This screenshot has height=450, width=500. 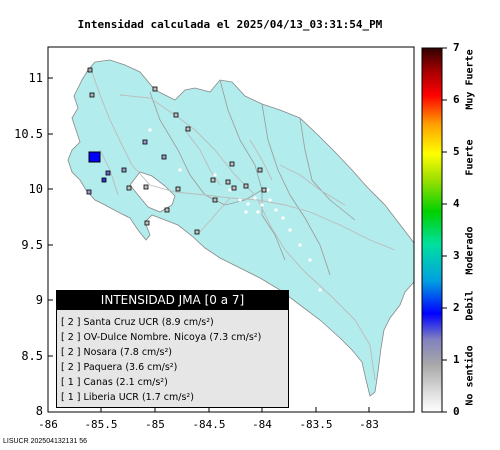 What do you see at coordinates (432, 230) in the screenshot?
I see `colorbar` at bounding box center [432, 230].